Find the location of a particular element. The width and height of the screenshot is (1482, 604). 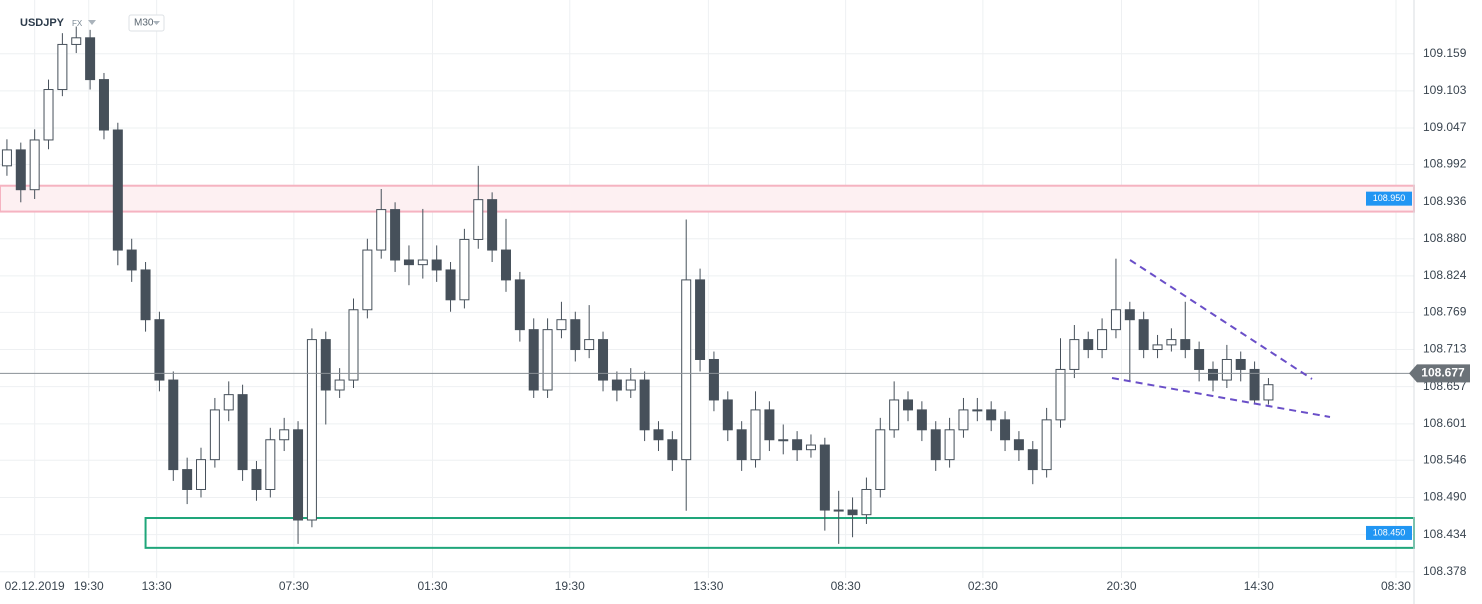

zone-label: 108.450 is located at coordinates (1389, 532).